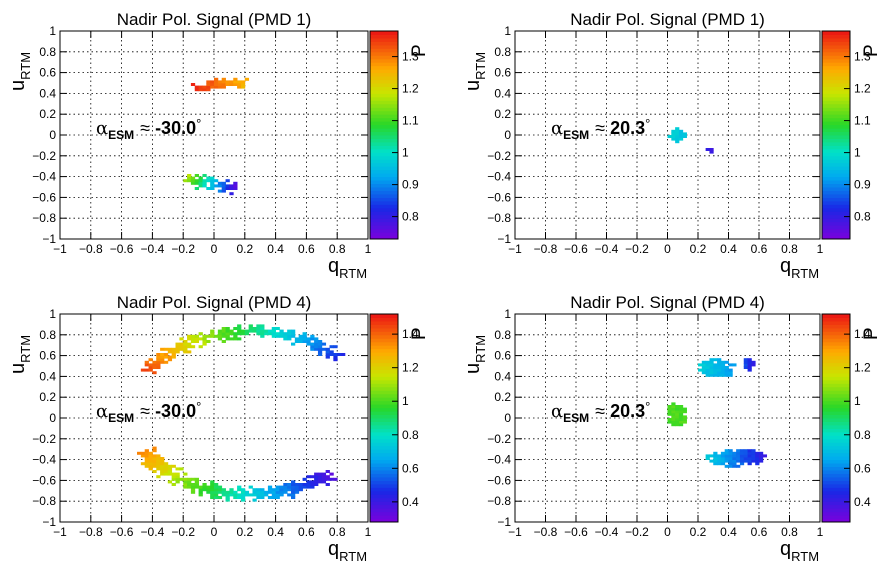  I want to click on y-axis-label: uRTM, so click(20, 71).